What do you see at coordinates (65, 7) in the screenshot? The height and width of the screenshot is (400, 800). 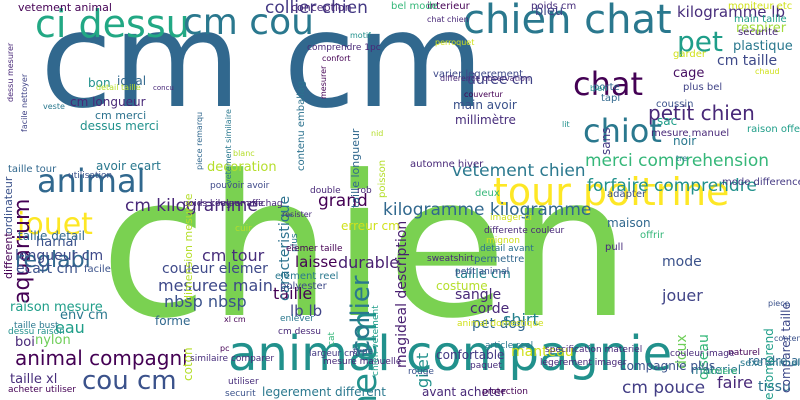 I see `cloud-word: vetement animal` at bounding box center [65, 7].